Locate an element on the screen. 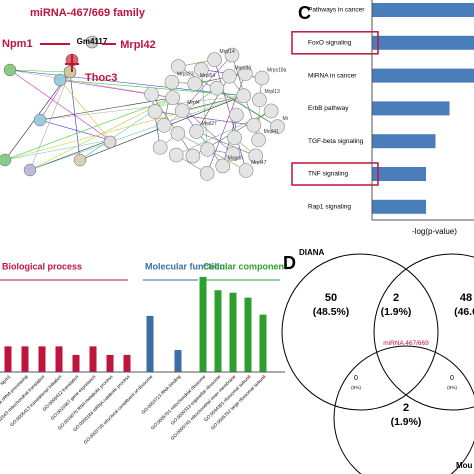 This screenshot has height=474, width=474. node-label: Mrpl54 is located at coordinates (208, 76).